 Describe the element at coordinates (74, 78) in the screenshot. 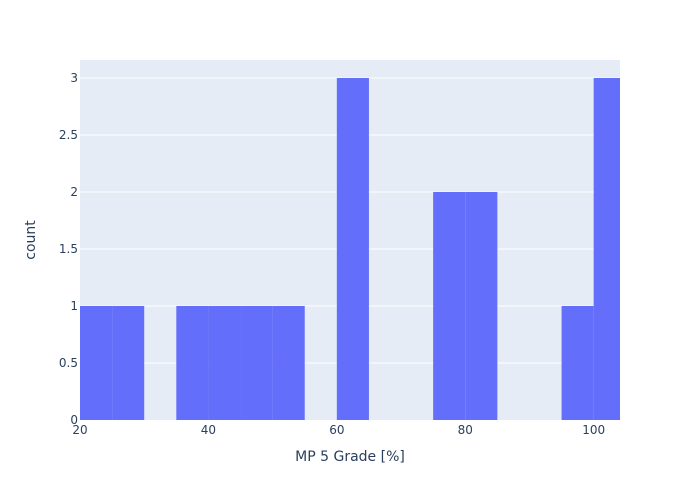

I see `y-tick-label: 3` at that location.